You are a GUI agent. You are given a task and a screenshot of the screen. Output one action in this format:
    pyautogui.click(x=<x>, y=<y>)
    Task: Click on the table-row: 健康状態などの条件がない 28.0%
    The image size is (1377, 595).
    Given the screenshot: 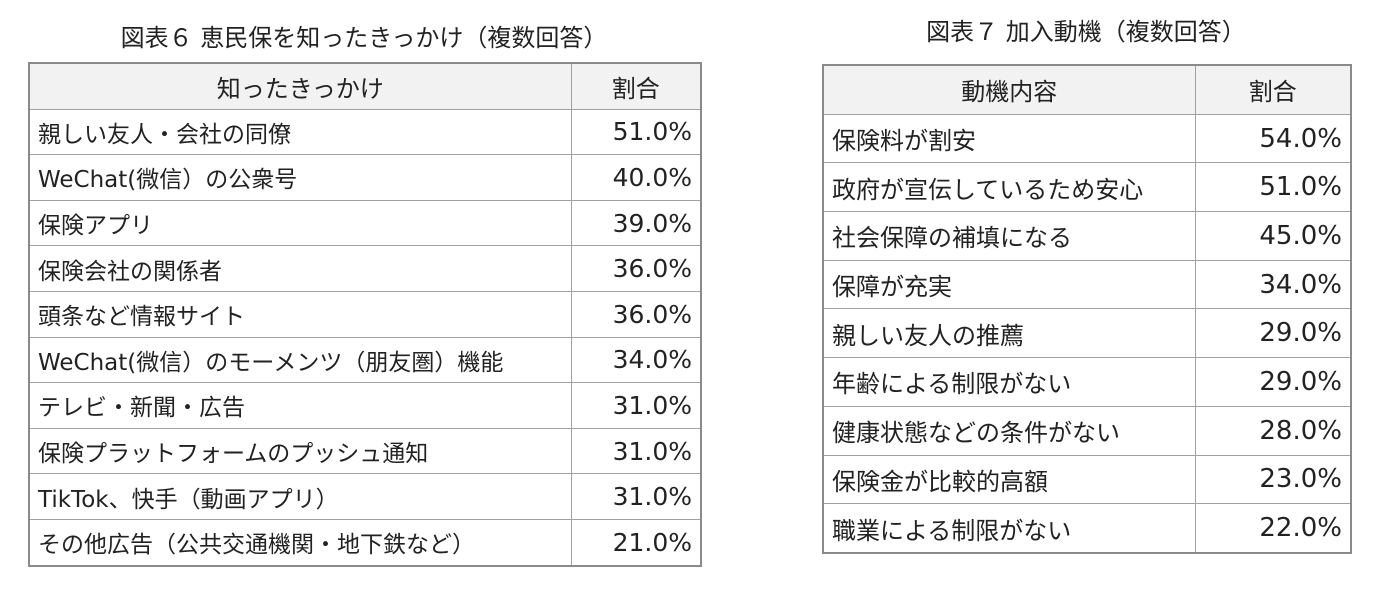 What is the action you would take?
    pyautogui.click(x=1087, y=430)
    